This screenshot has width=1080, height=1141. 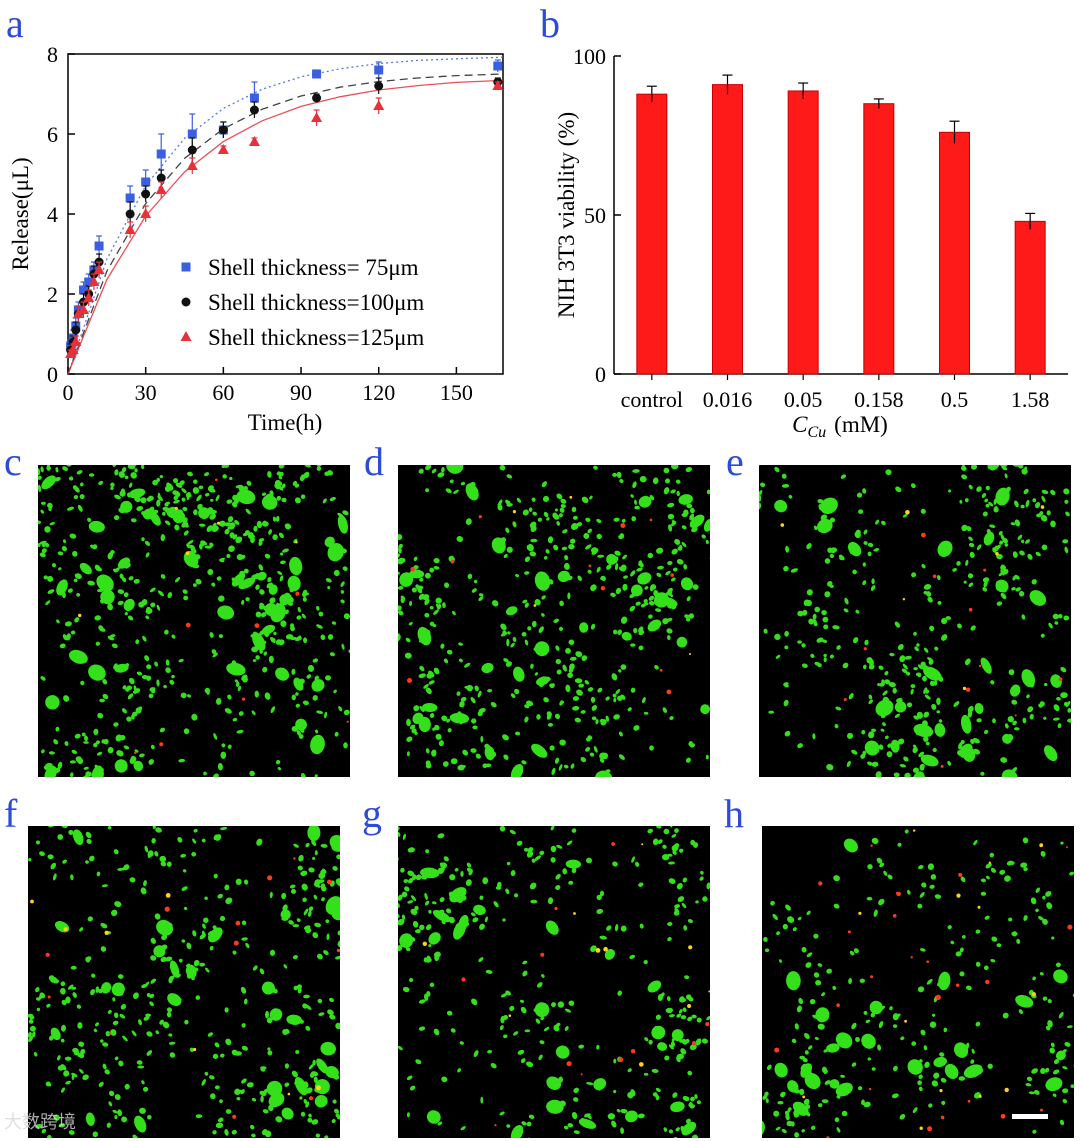 I want to click on x-tick-label: 0.5, so click(x=955, y=399).